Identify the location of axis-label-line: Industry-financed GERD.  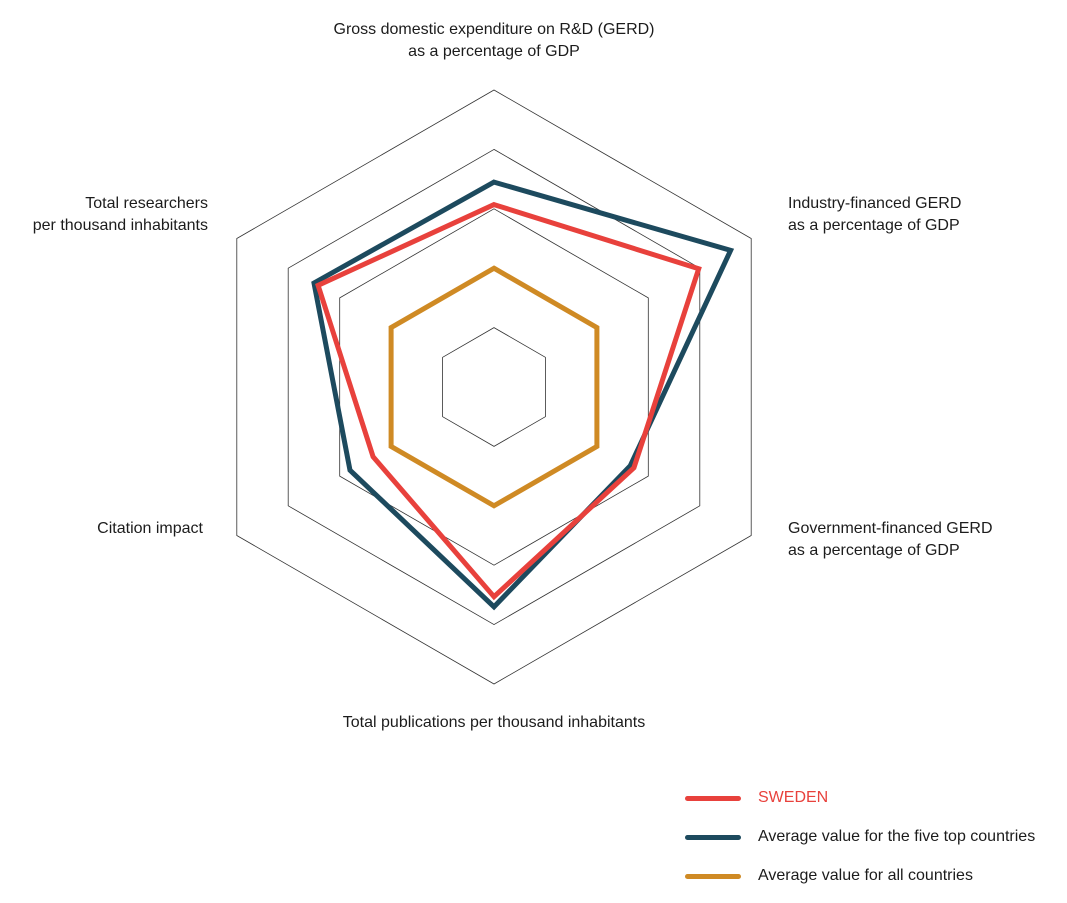
(875, 203).